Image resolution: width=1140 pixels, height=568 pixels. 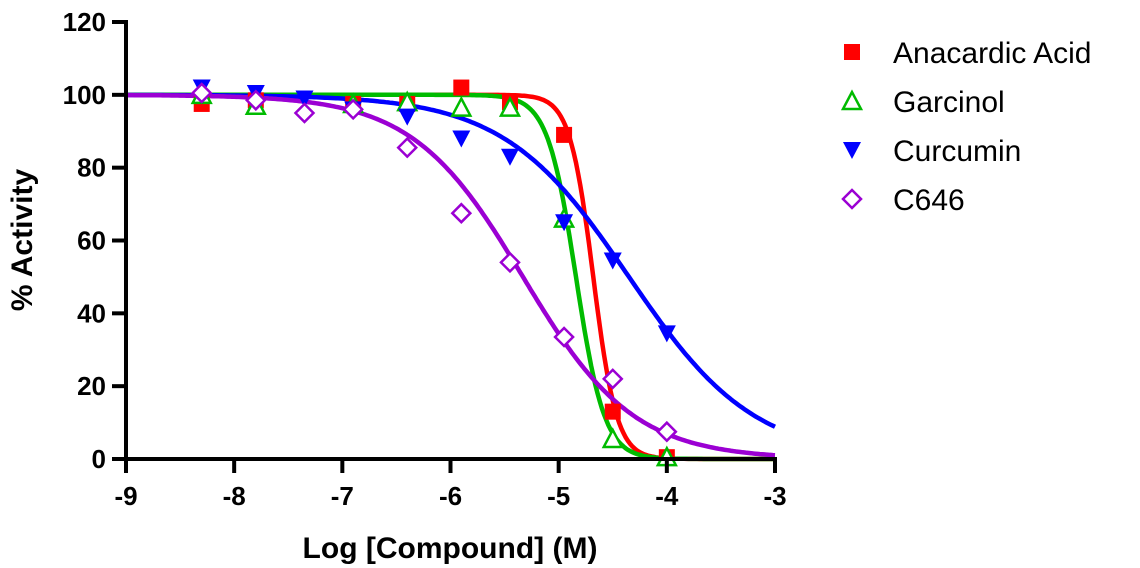 I want to click on legend: Anacardic Acid Garcinol Curcumin C646, so click(x=965, y=127).